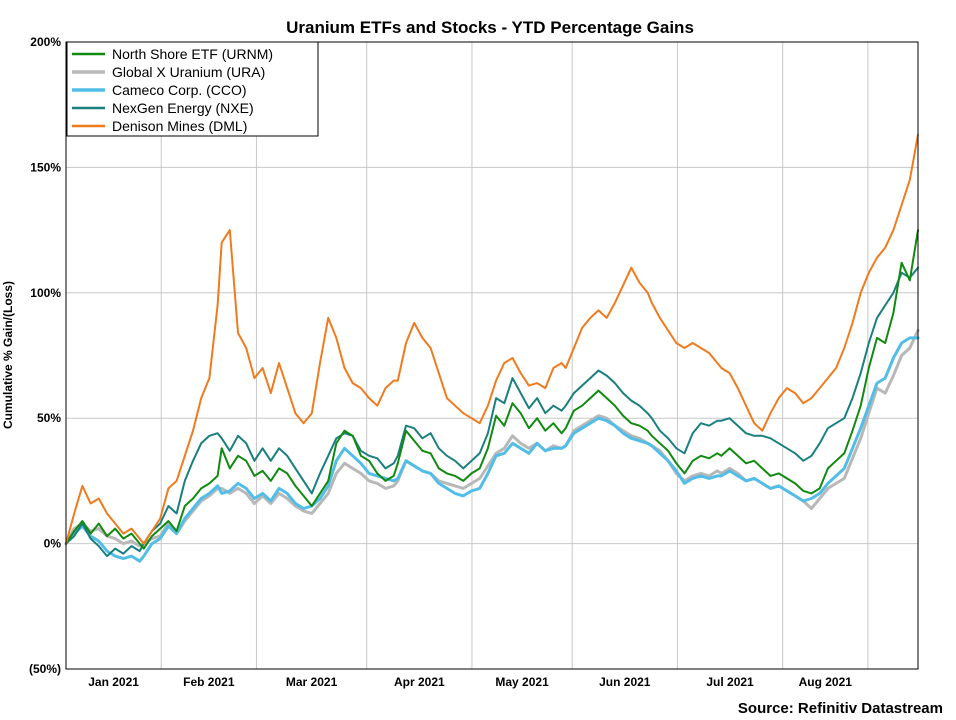 The image size is (956, 720). I want to click on x-tick-label: May 2021, so click(522, 682).